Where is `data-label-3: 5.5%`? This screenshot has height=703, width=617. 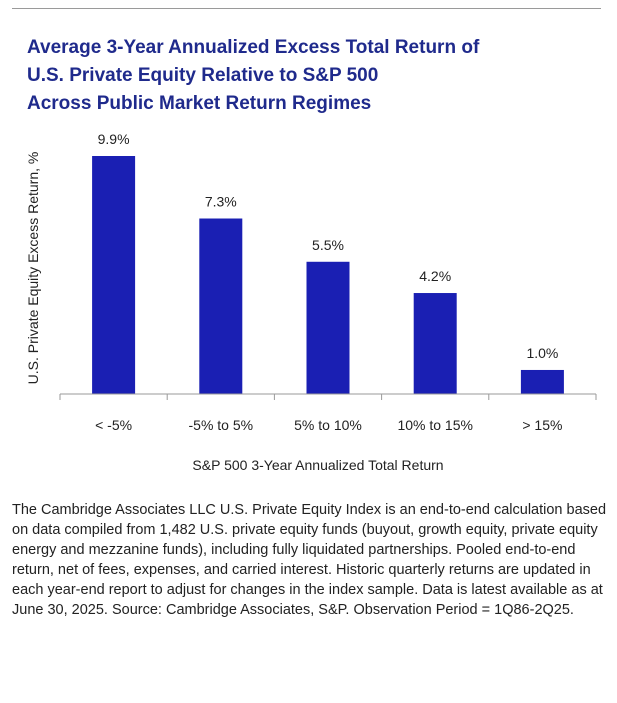
data-label-3: 5.5% is located at coordinates (328, 245).